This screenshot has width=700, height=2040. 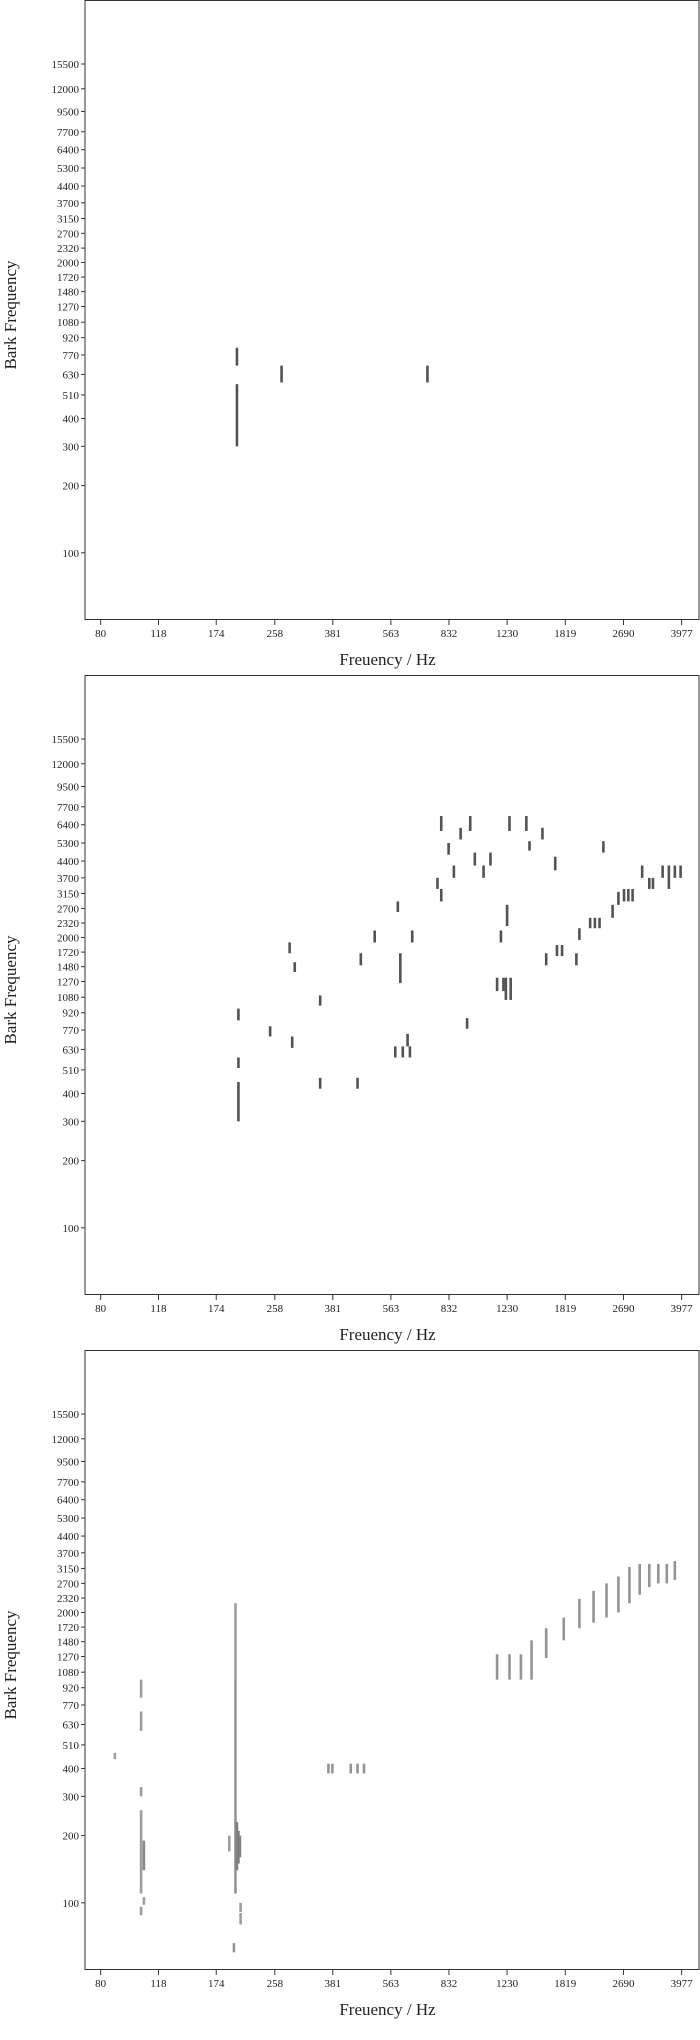 What do you see at coordinates (68, 1613) in the screenshot?
I see `y-tick-label: 2000` at bounding box center [68, 1613].